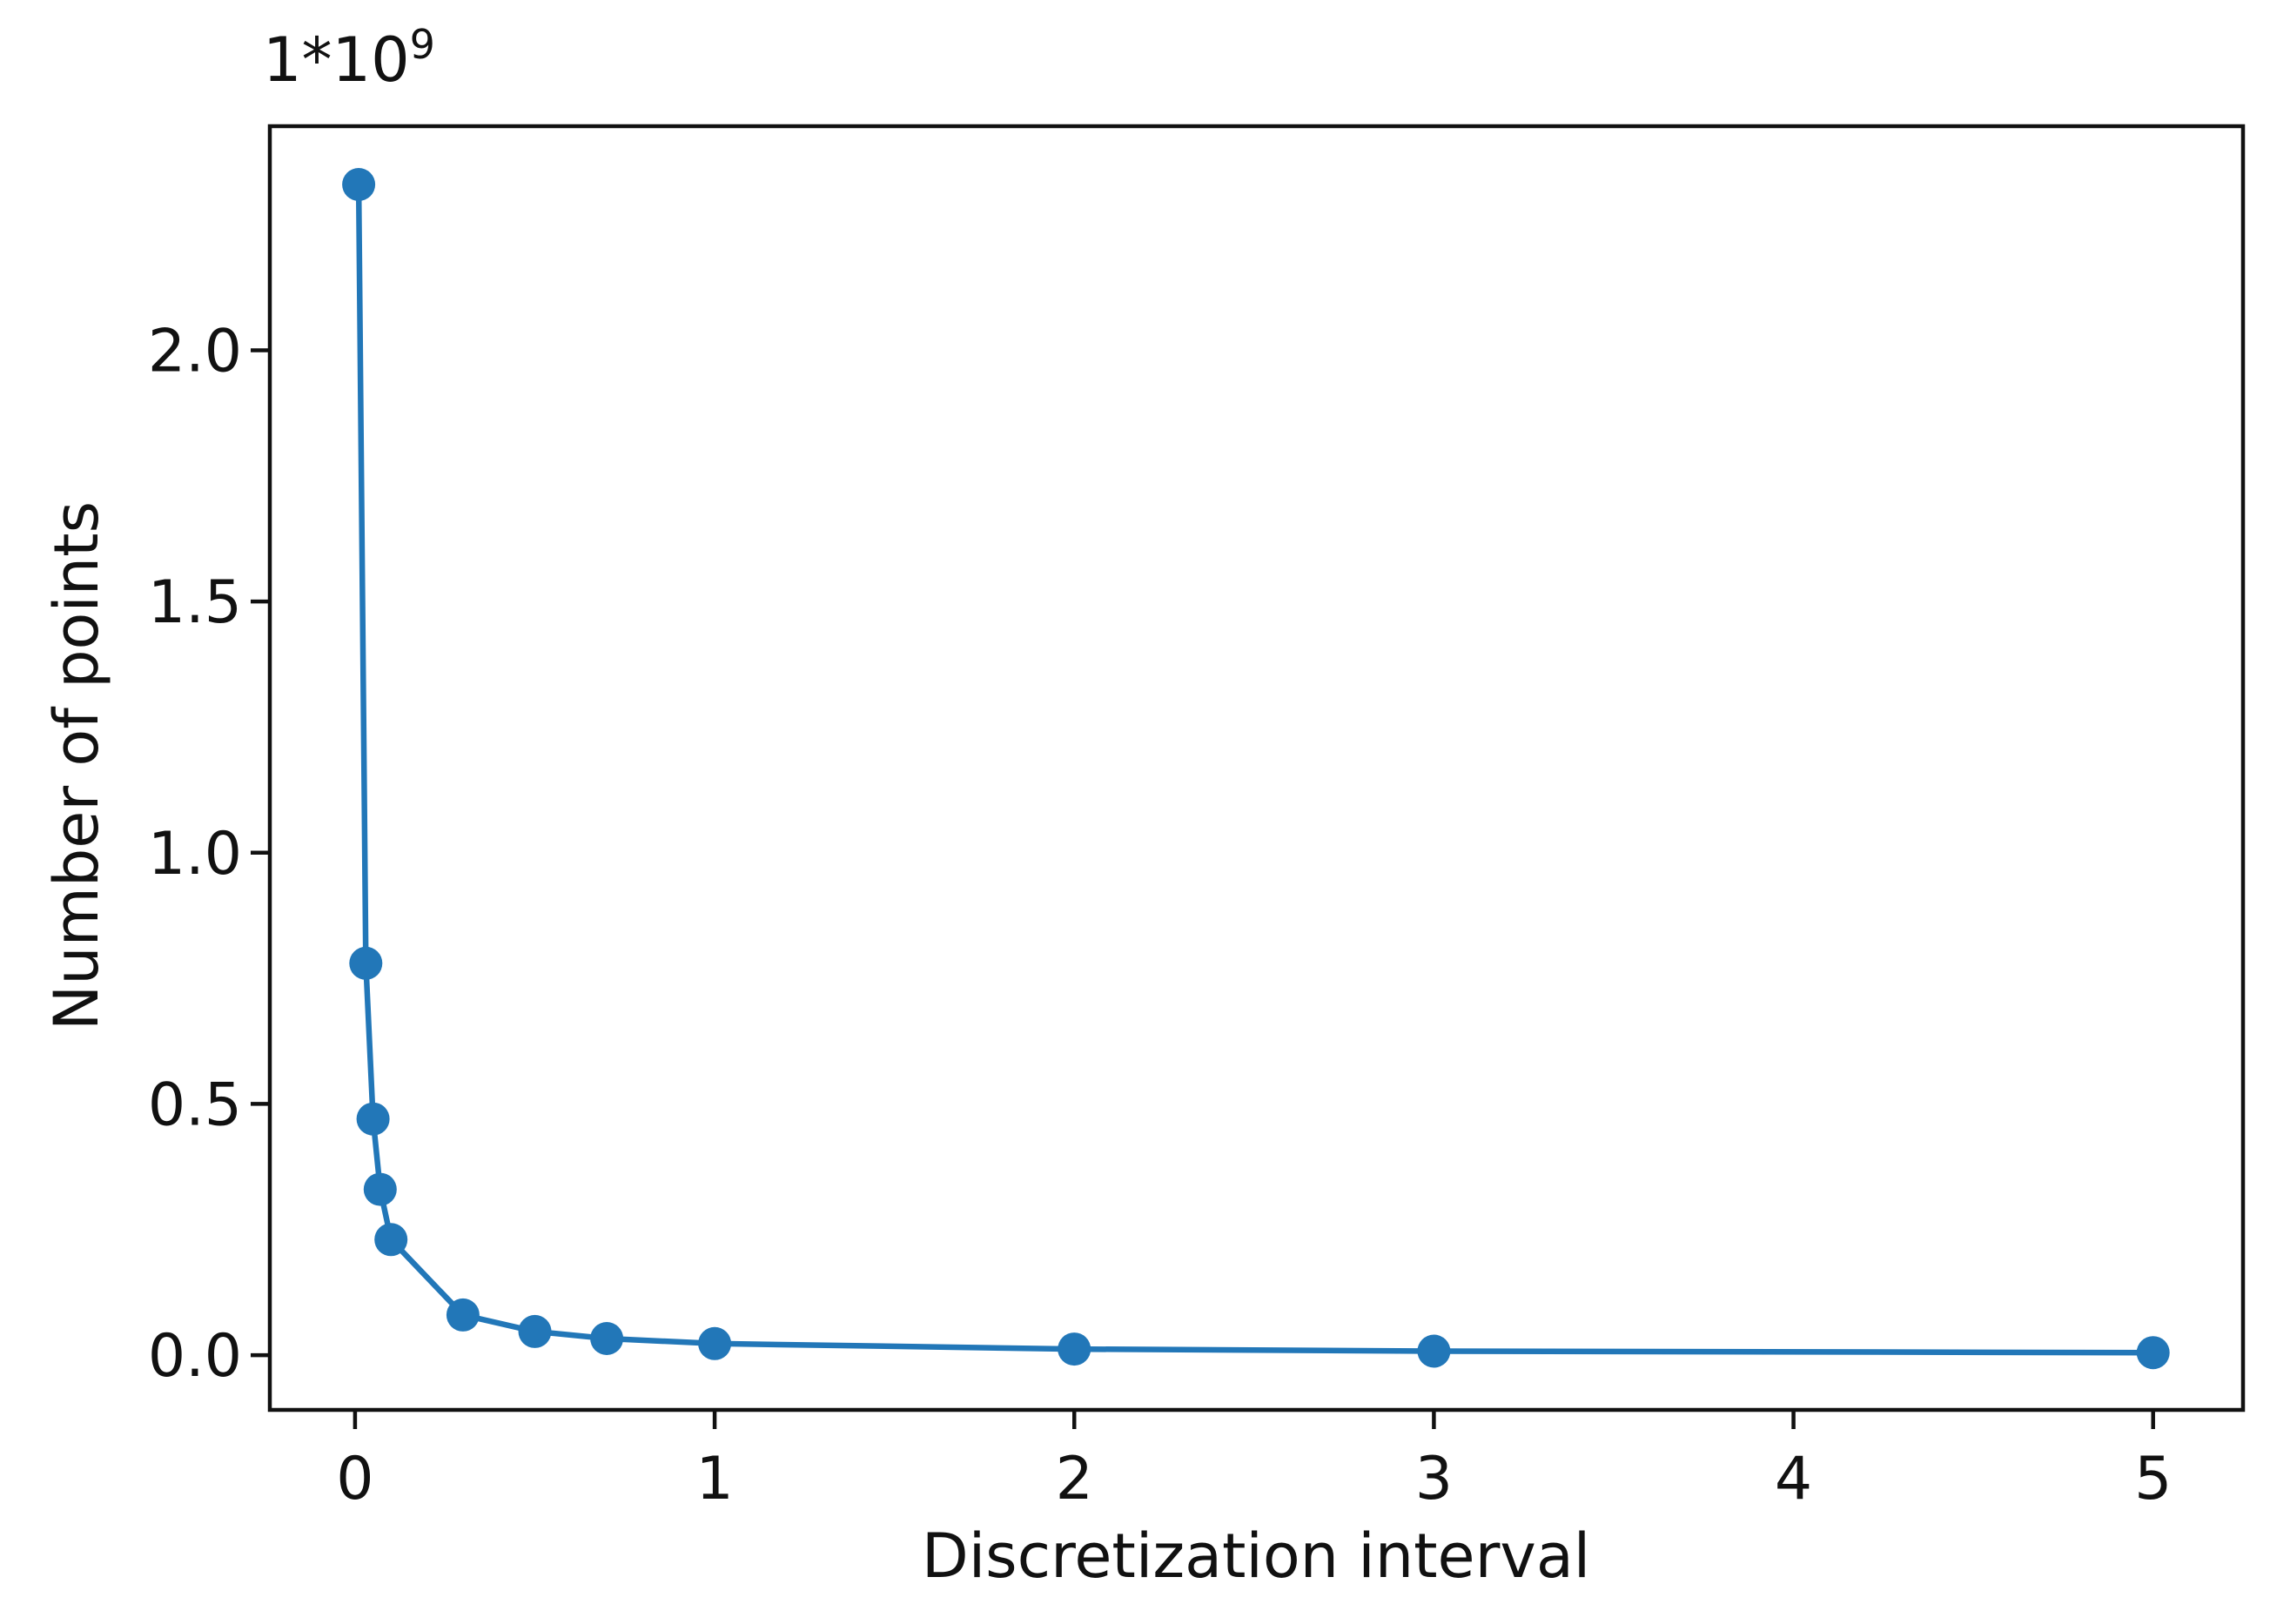 Image resolution: width=2270 pixels, height=1624 pixels. Describe the element at coordinates (195, 1104) in the screenshot. I see `y-tick-label: 0.5` at that location.